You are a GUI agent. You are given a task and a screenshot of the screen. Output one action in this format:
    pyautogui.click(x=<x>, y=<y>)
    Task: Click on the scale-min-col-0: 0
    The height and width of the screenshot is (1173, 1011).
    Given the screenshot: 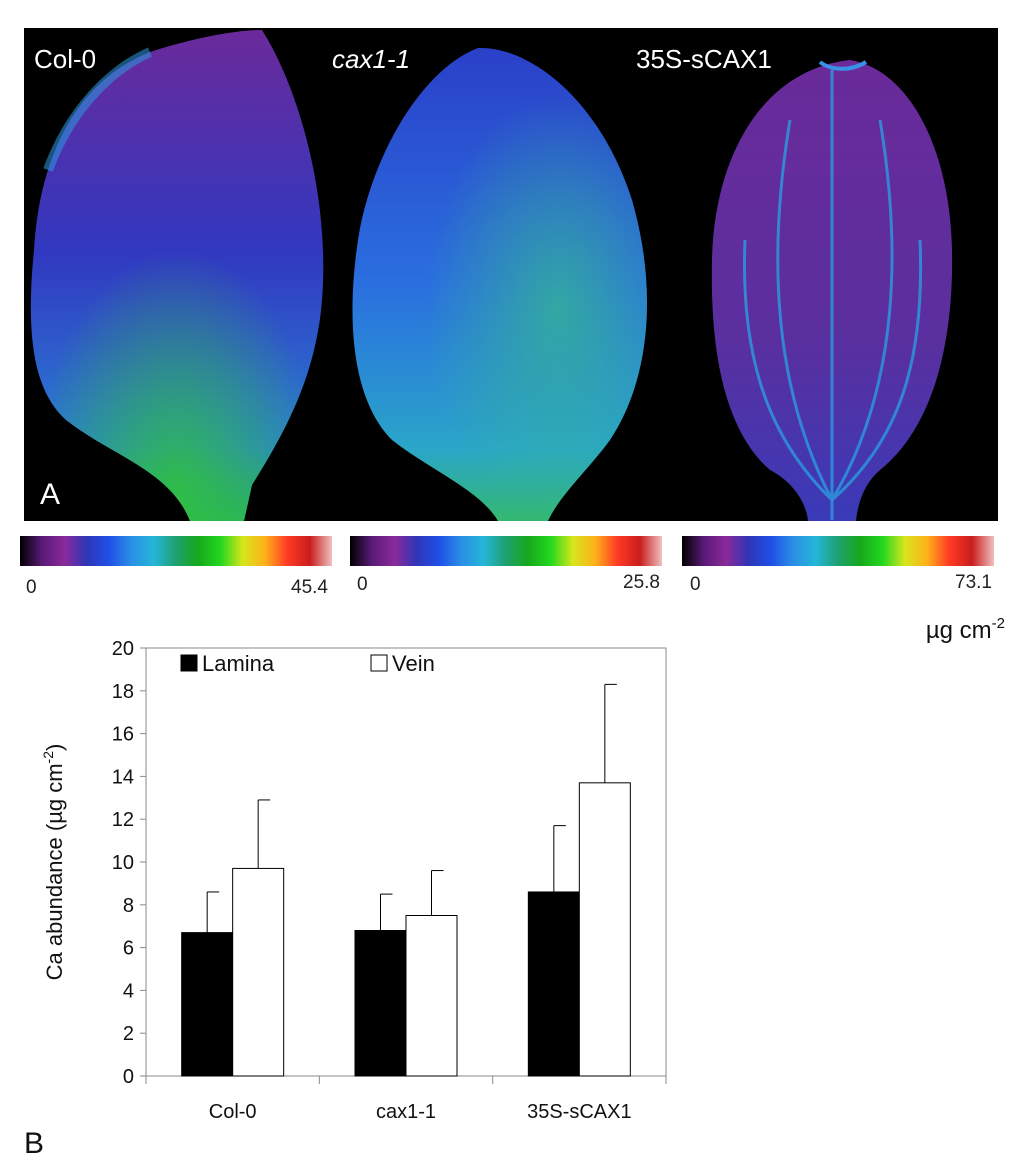 What is the action you would take?
    pyautogui.click(x=31, y=587)
    